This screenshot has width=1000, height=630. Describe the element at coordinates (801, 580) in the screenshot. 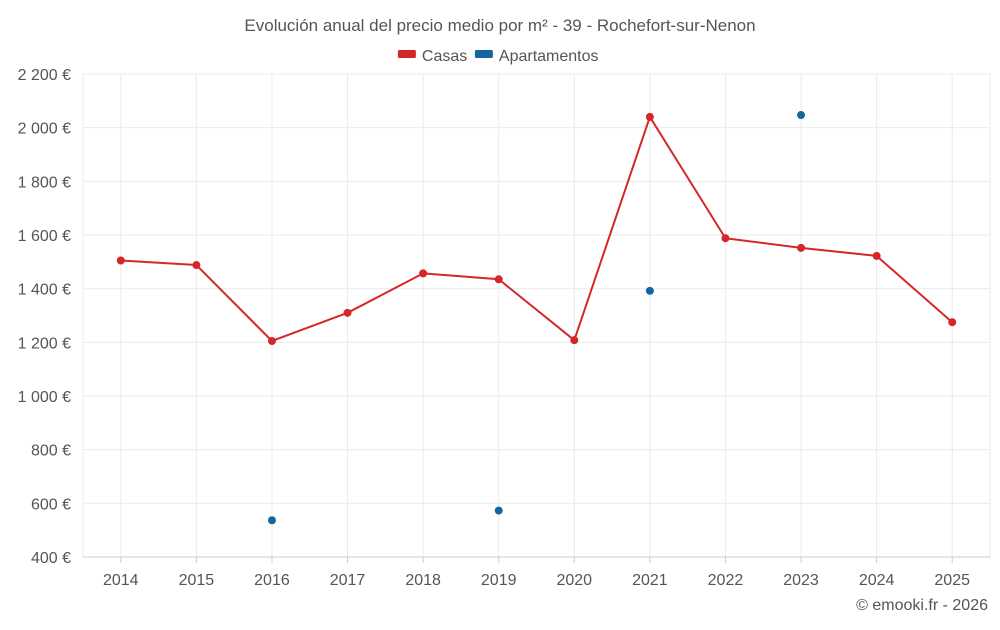

I see `x-tick-label: 2023` at that location.